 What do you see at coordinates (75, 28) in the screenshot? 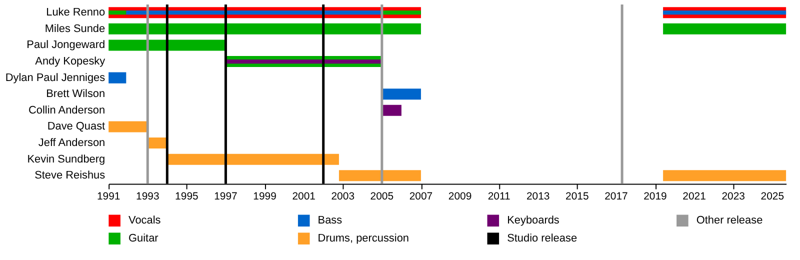
I see `y-tick-label: Miles Sunde` at bounding box center [75, 28].